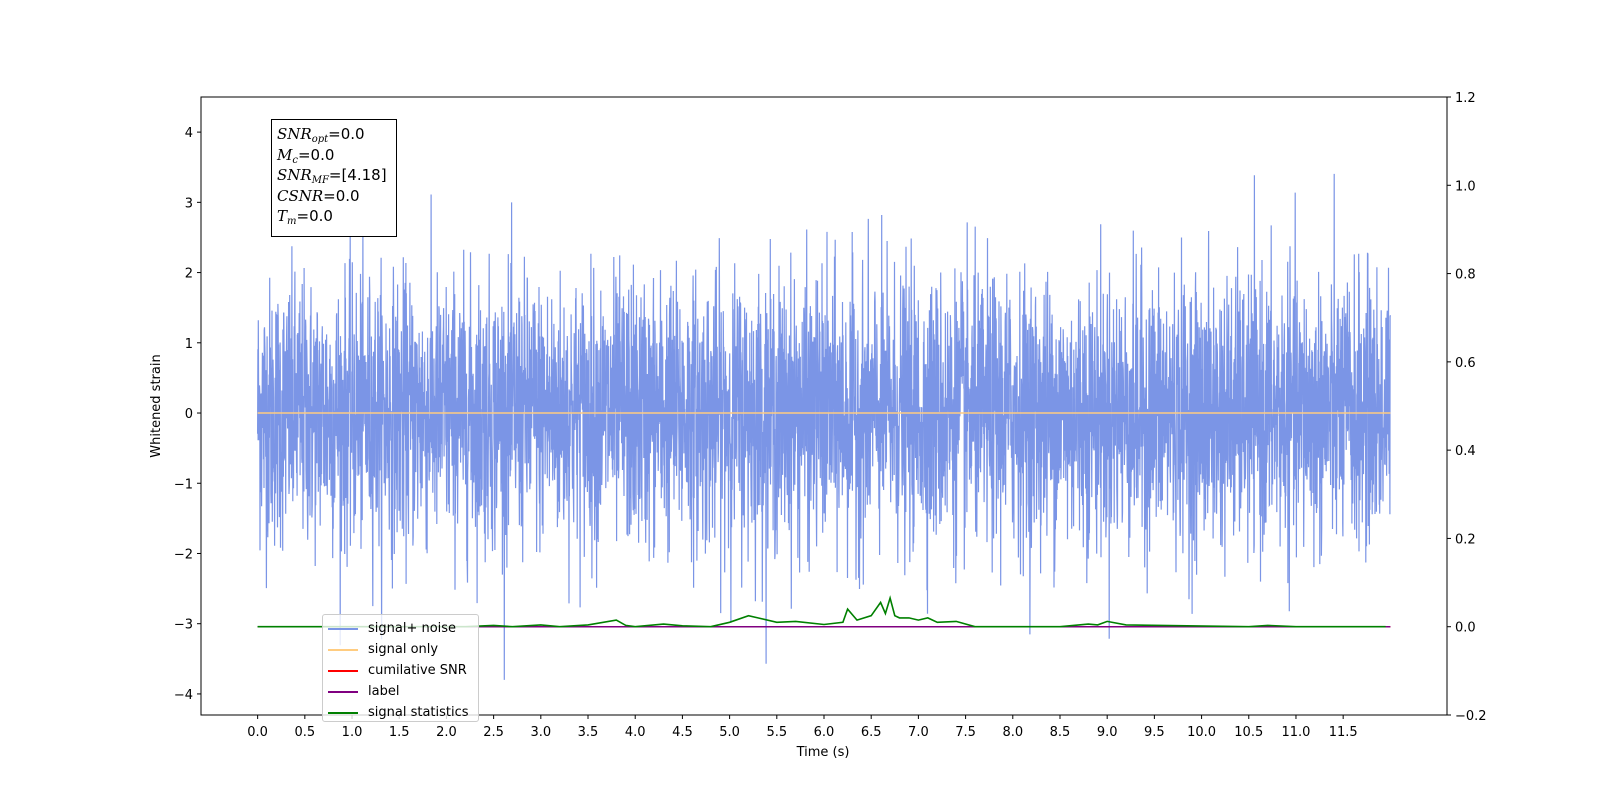 Image resolution: width=1600 pixels, height=800 pixels. Describe the element at coordinates (1343, 732) in the screenshot. I see `x-tick-label: 11.5` at that location.